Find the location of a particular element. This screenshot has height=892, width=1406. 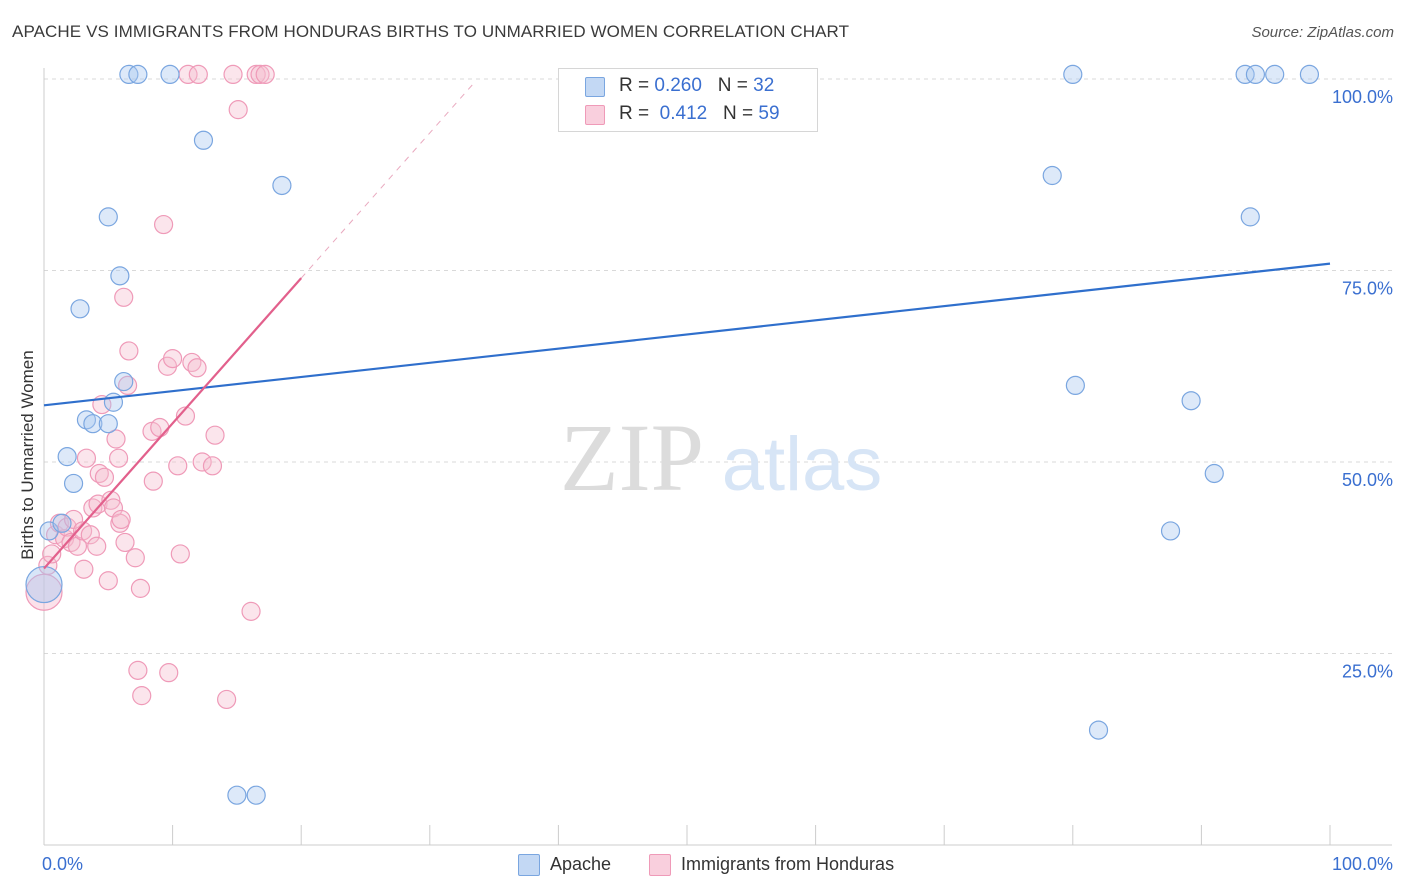

x-tick-label-1: 100.0% is located at coordinates (1362, 864).